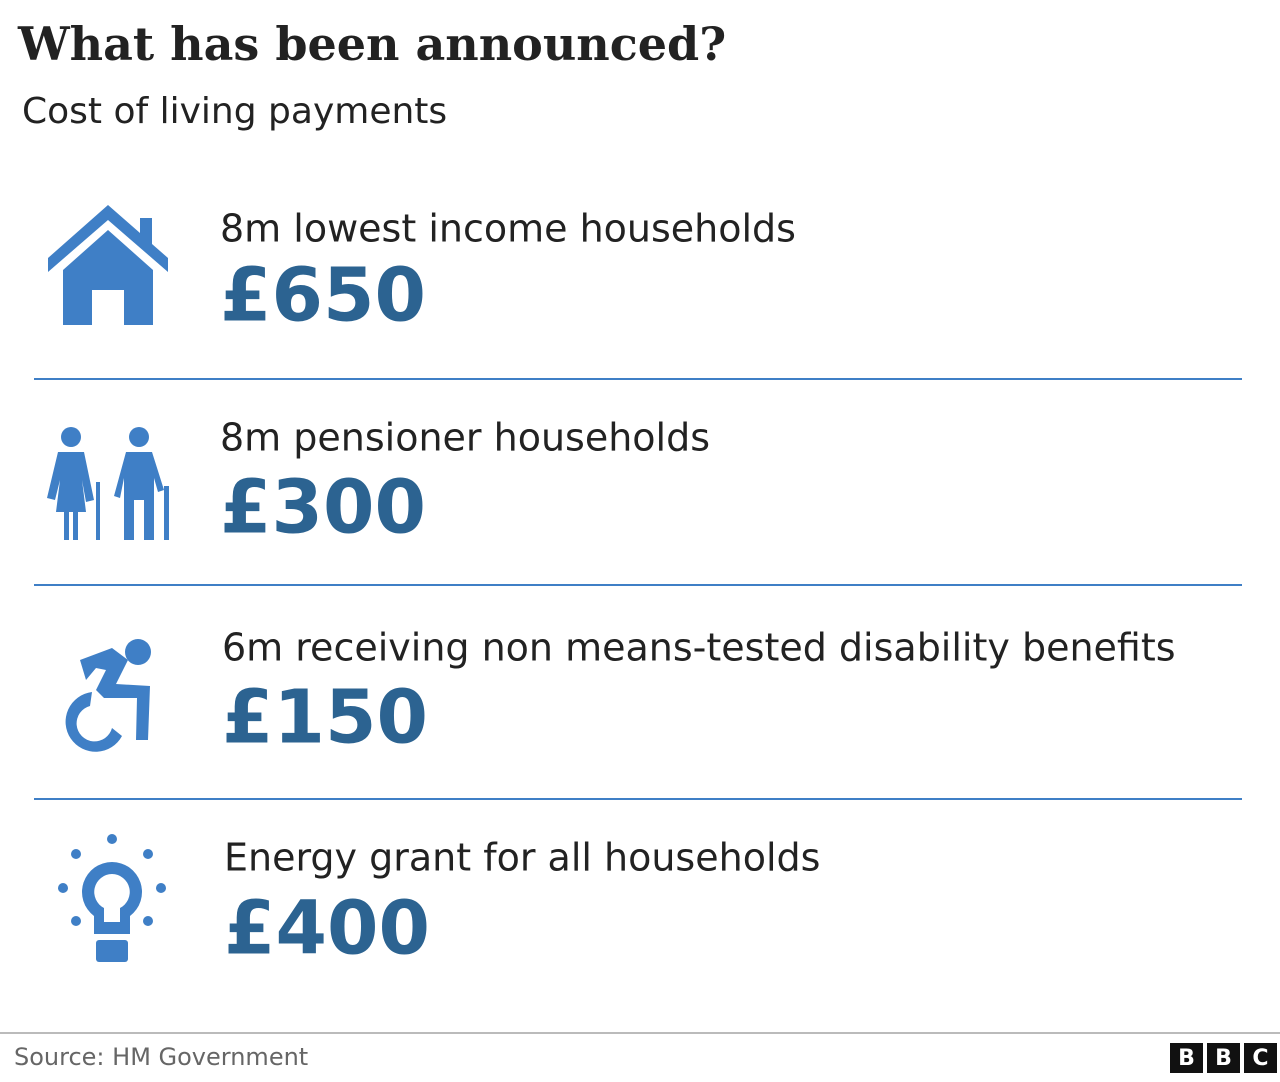  What do you see at coordinates (108, 695) in the screenshot?
I see `wheelchair-icon` at bounding box center [108, 695].